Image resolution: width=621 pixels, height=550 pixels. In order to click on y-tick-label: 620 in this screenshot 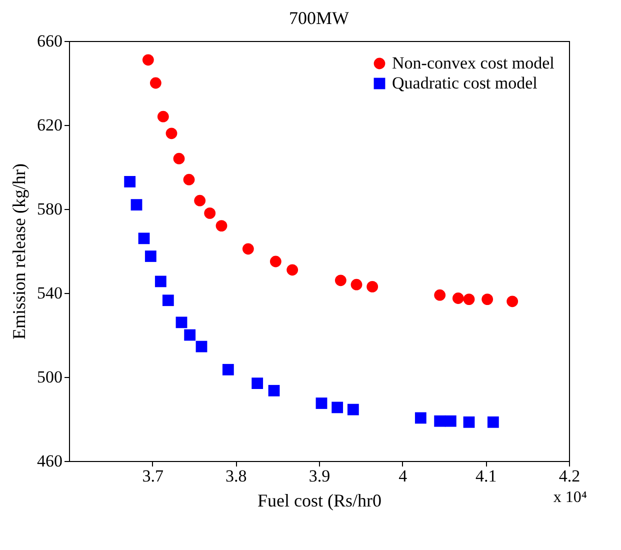, I will do `click(49, 125)`.